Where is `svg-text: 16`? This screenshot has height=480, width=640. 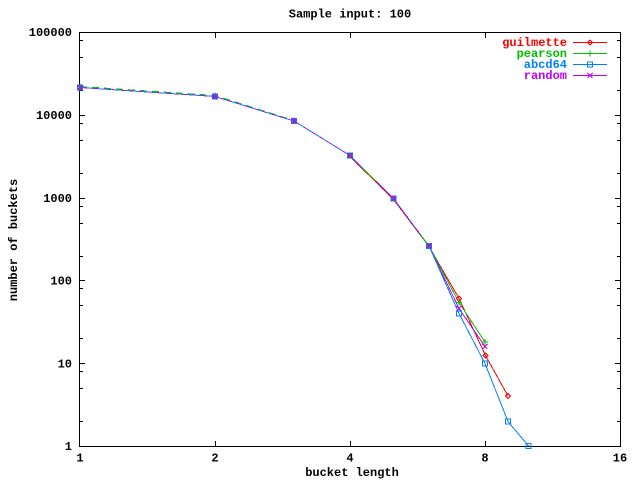 svg-text: 16 is located at coordinates (620, 459).